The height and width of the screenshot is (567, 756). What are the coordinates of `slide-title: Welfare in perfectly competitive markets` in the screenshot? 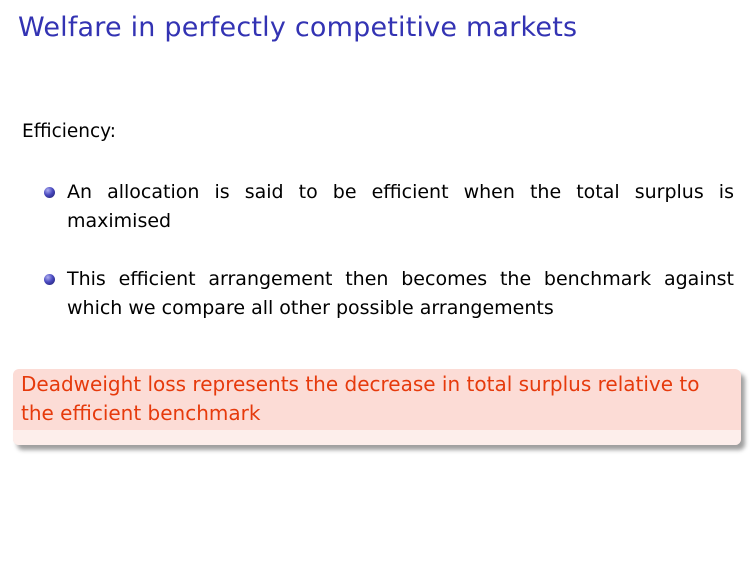 It's located at (298, 27).